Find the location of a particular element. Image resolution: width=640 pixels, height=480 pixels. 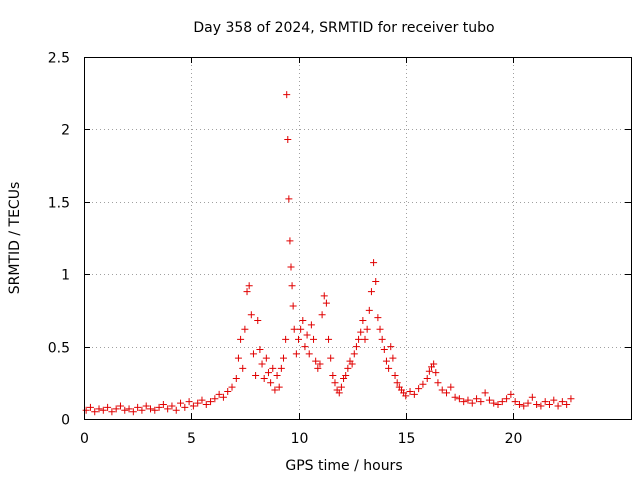

y-tick-label: 0 is located at coordinates (65, 421).